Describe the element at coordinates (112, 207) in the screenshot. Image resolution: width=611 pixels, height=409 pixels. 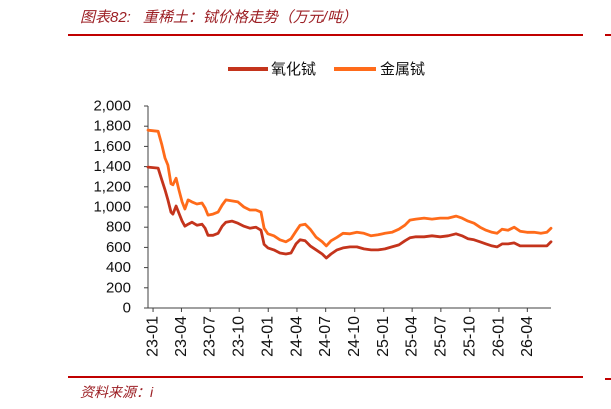
I see `y-tick-label: 1,000` at that location.